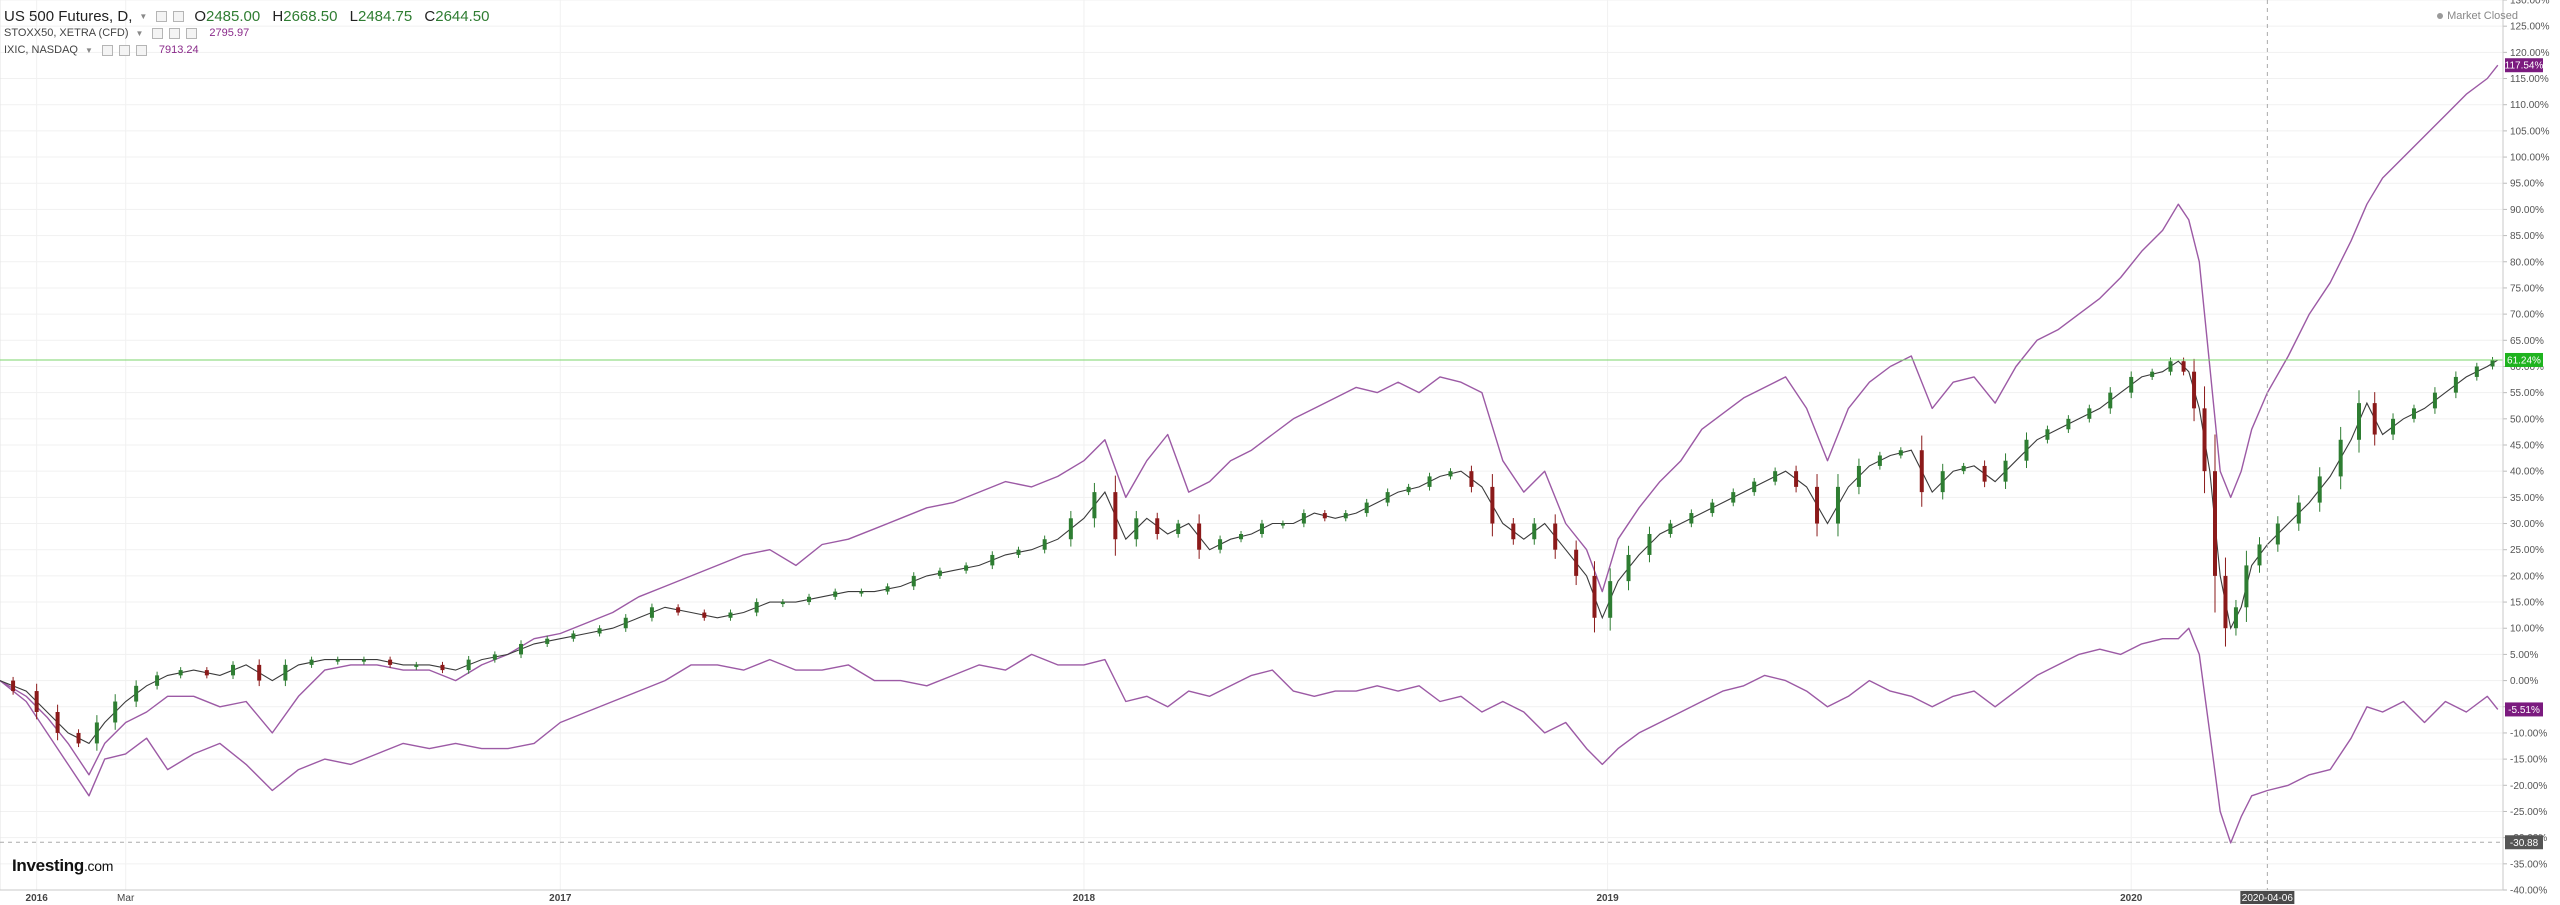 The height and width of the screenshot is (905, 2560). What do you see at coordinates (2530, 27) in the screenshot?
I see `y-tick-label: 125.00%` at bounding box center [2530, 27].